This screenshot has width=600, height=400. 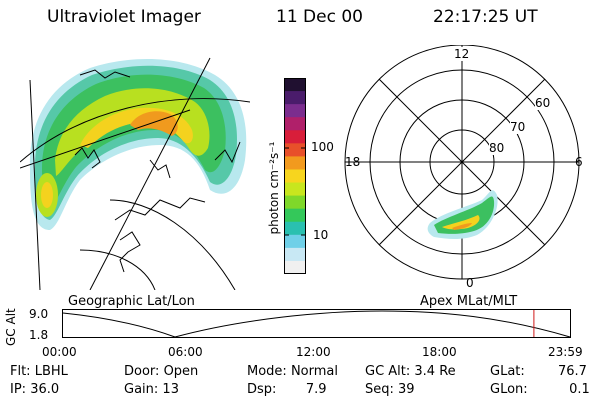 I want to click on gc-alt-value: 3.4 Re, so click(x=435, y=371).